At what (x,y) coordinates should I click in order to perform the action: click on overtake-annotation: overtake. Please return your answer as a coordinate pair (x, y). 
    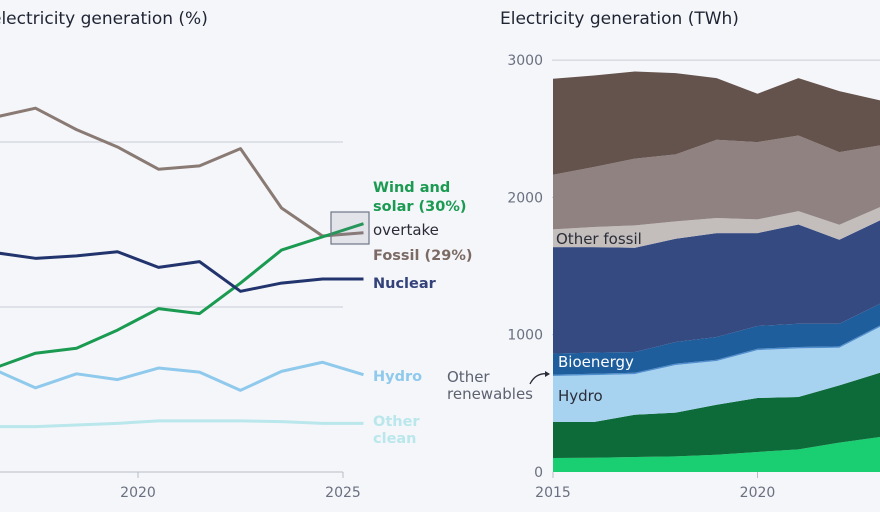
    Looking at the image, I should click on (406, 230).